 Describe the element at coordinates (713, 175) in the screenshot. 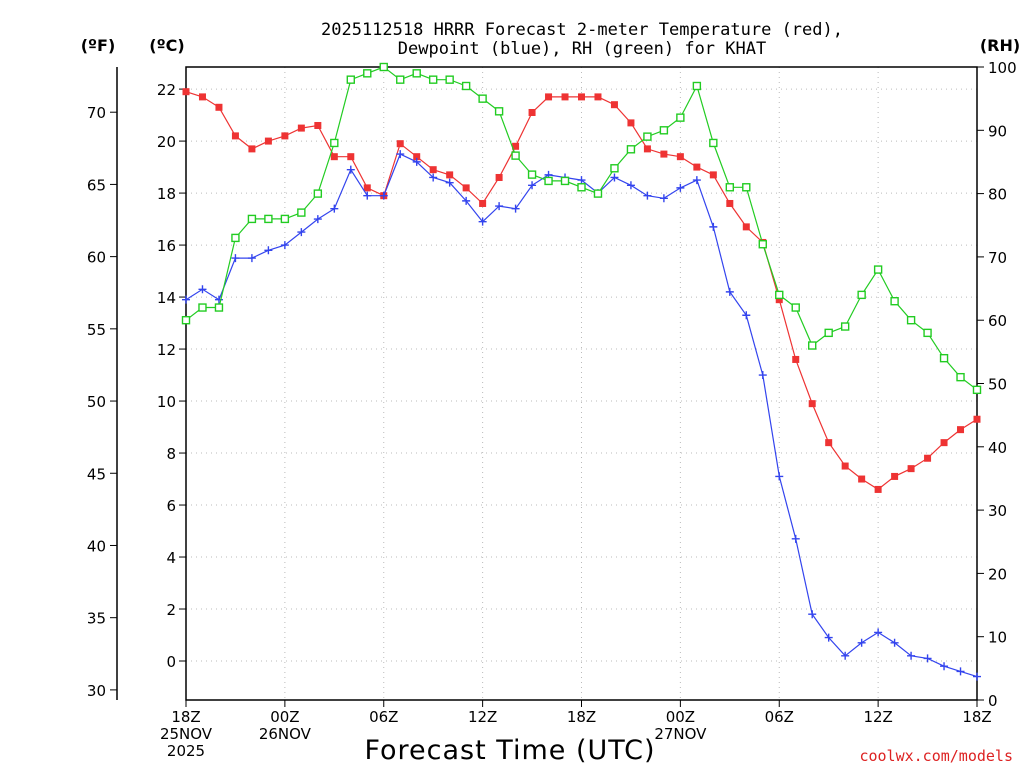

I see `temperature-point: Temperature (°C): 18.7` at that location.